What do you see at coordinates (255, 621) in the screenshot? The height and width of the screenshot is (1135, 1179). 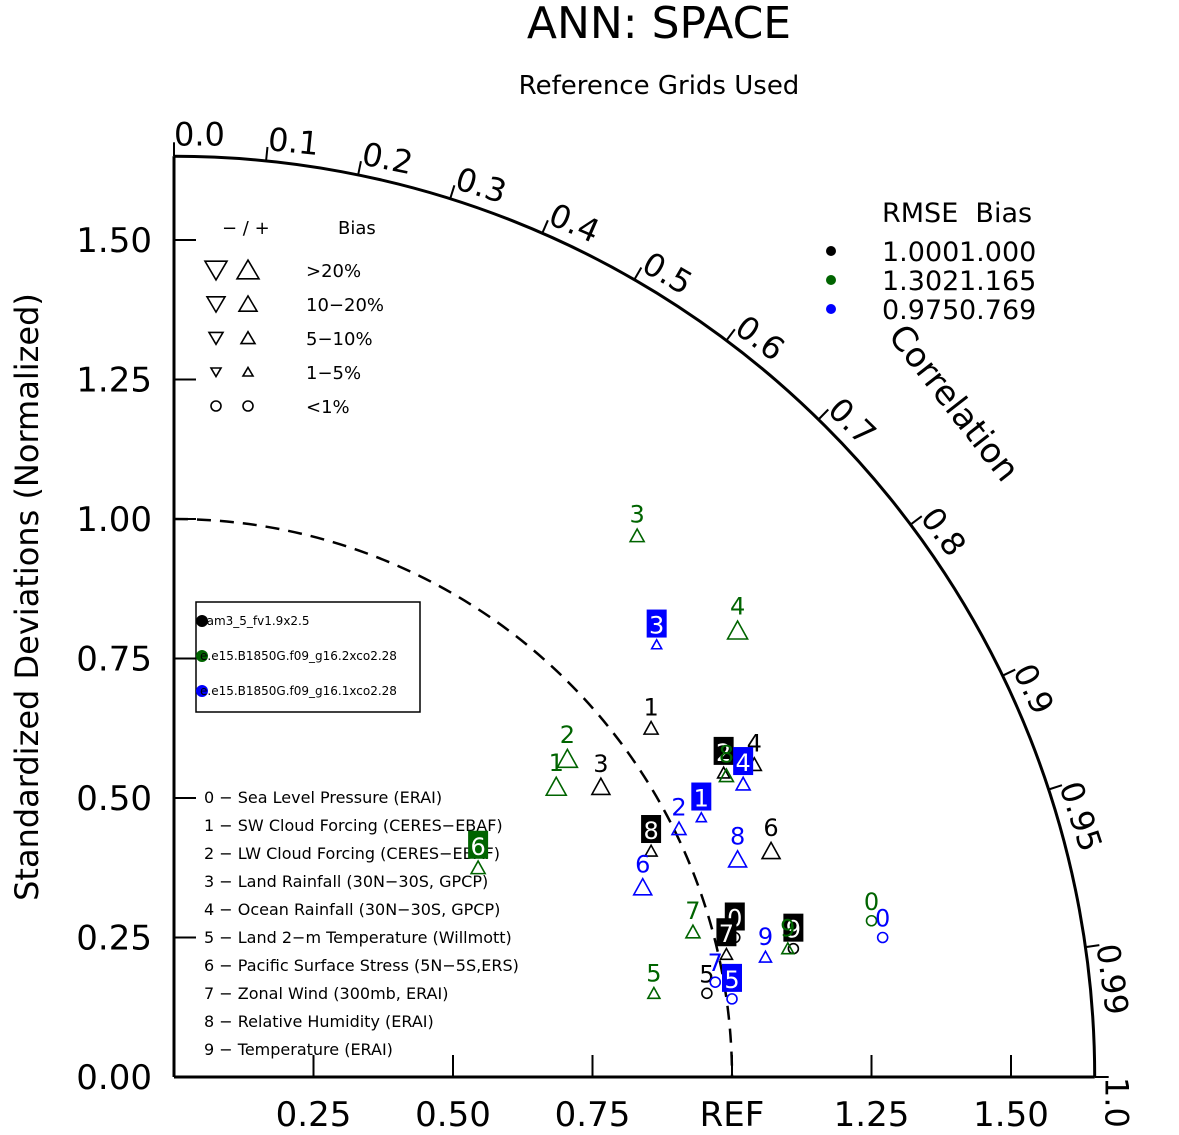 I see `case-legend-label: cam3_5_fv1.9x2.5` at bounding box center [255, 621].